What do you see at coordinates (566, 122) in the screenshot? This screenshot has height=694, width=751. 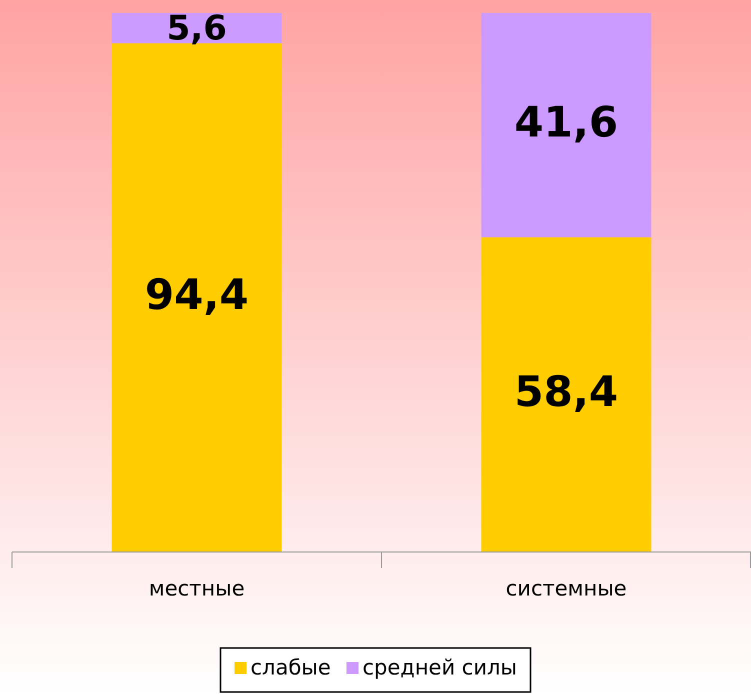 I see `data-label: 41,6` at bounding box center [566, 122].